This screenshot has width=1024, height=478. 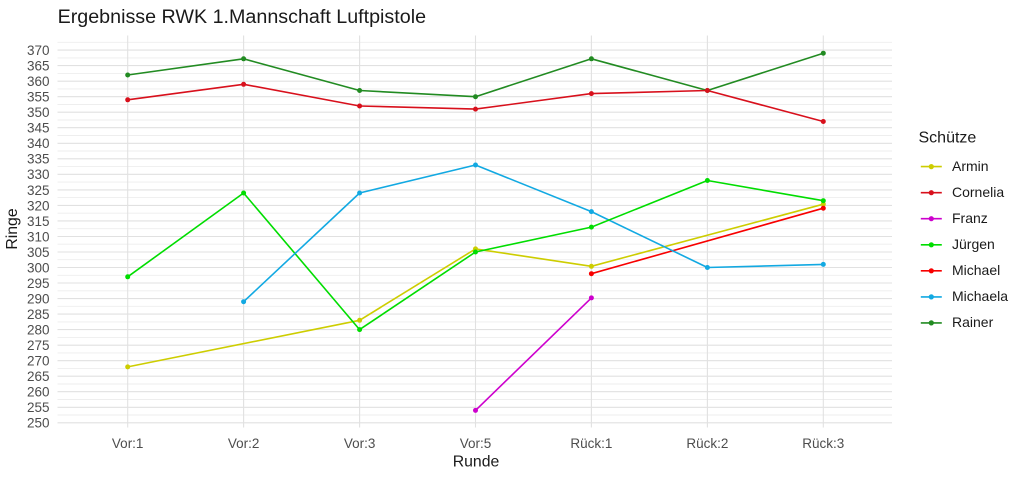 What do you see at coordinates (38, 221) in the screenshot?
I see `svg-text: 315` at bounding box center [38, 221].